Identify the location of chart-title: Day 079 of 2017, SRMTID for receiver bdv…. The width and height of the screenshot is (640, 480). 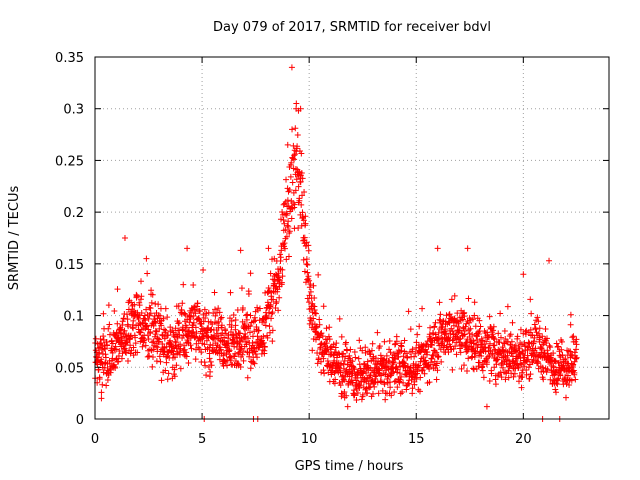
(352, 27).